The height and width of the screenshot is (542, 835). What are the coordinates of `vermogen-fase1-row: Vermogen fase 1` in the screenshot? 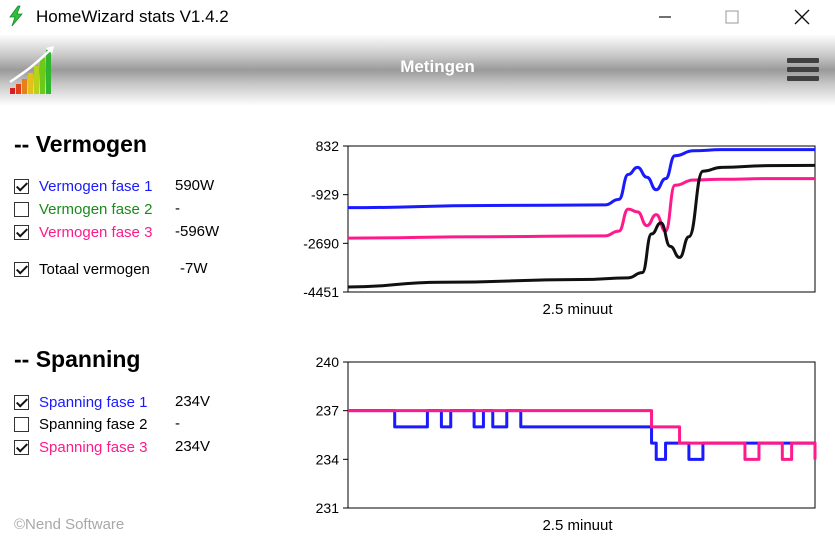 It's located at (83, 186).